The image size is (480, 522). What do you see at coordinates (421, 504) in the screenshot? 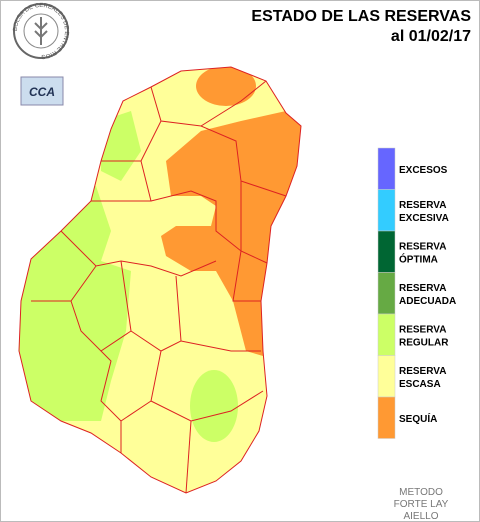
I see `method-text: FORTE LAY` at bounding box center [421, 504].